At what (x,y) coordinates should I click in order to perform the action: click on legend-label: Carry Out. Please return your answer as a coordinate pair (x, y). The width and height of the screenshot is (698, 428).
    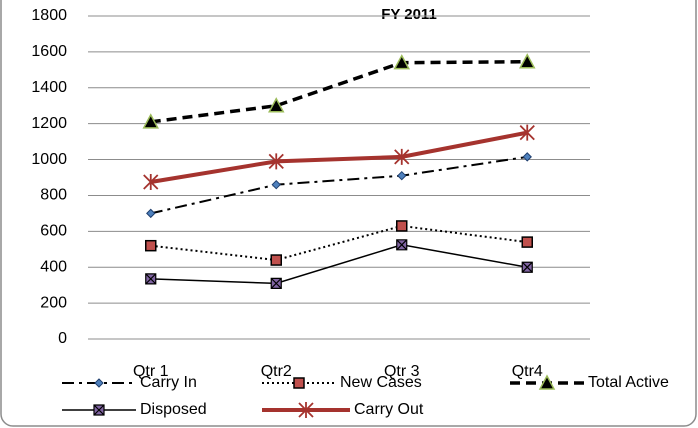
    Looking at the image, I should click on (389, 409).